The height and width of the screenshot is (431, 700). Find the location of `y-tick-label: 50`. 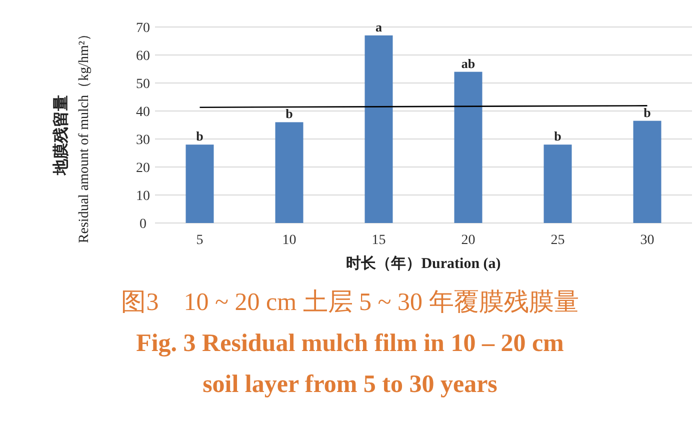

y-tick-label: 50 is located at coordinates (143, 84).